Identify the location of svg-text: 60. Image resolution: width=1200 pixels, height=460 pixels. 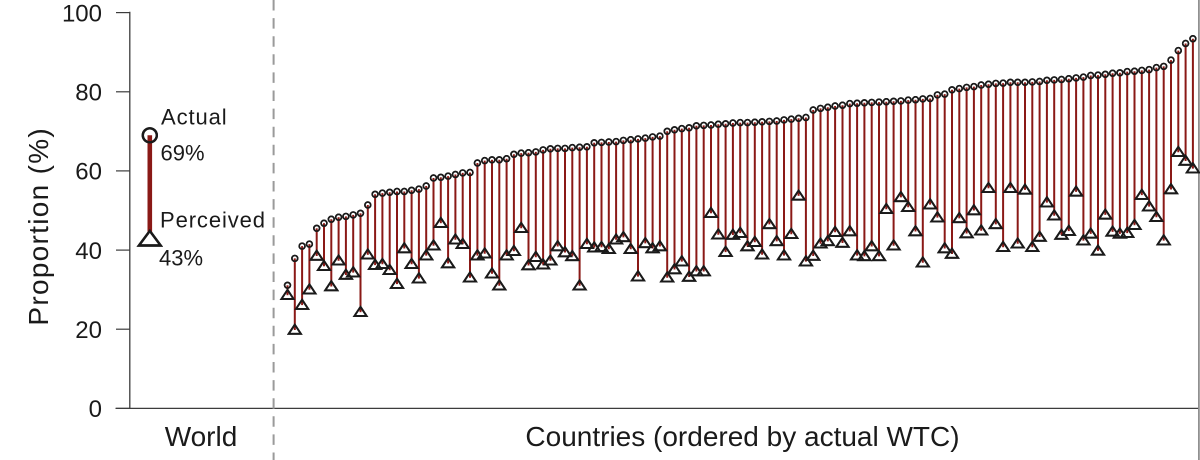
(88, 172).